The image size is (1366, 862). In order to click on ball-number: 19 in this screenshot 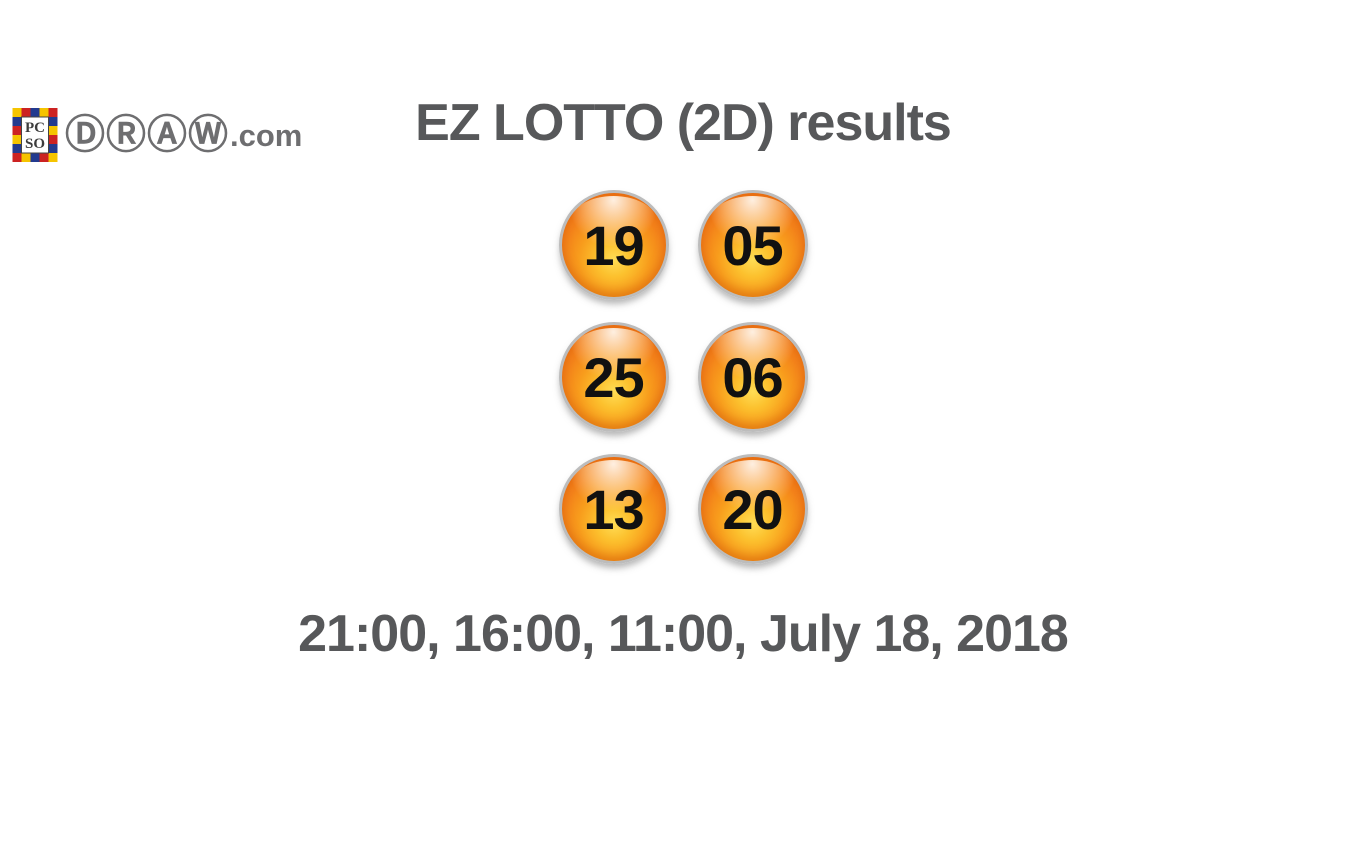, I will do `click(613, 245)`.